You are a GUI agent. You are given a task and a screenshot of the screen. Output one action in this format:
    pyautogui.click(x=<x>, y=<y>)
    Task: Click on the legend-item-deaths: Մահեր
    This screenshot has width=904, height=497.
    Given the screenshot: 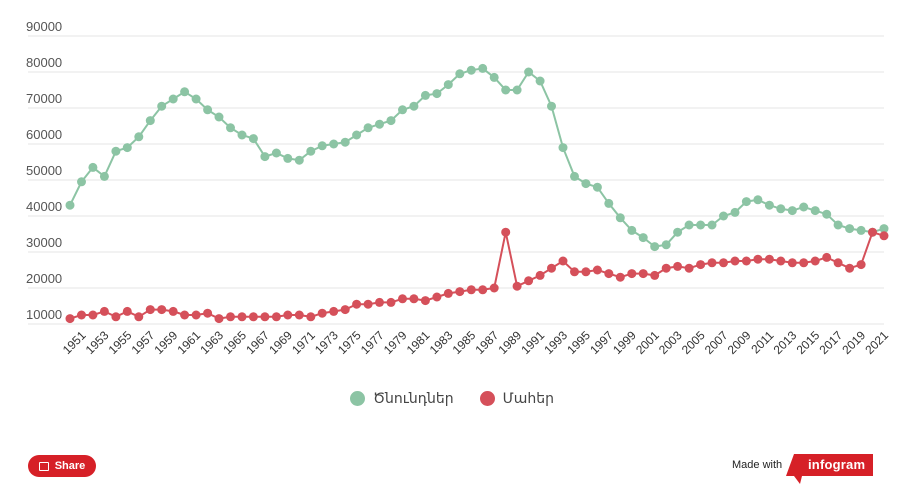 What is the action you would take?
    pyautogui.click(x=516, y=398)
    